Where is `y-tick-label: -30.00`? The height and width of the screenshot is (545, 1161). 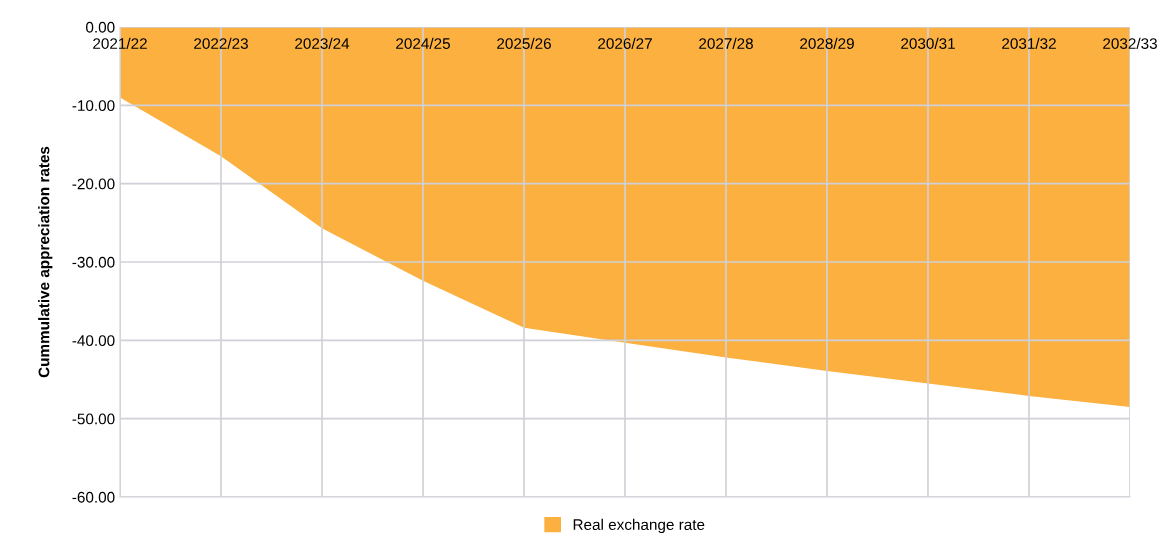 y-tick-label: -30.00 is located at coordinates (93, 262).